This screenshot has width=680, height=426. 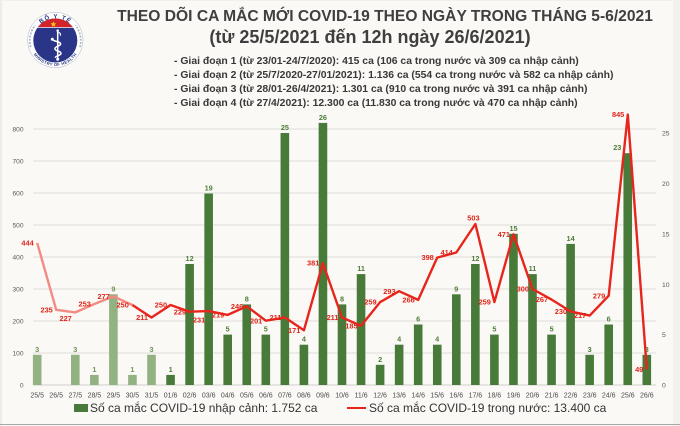 What do you see at coordinates (95, 395) in the screenshot?
I see `svg-text: 28/5` at bounding box center [95, 395].